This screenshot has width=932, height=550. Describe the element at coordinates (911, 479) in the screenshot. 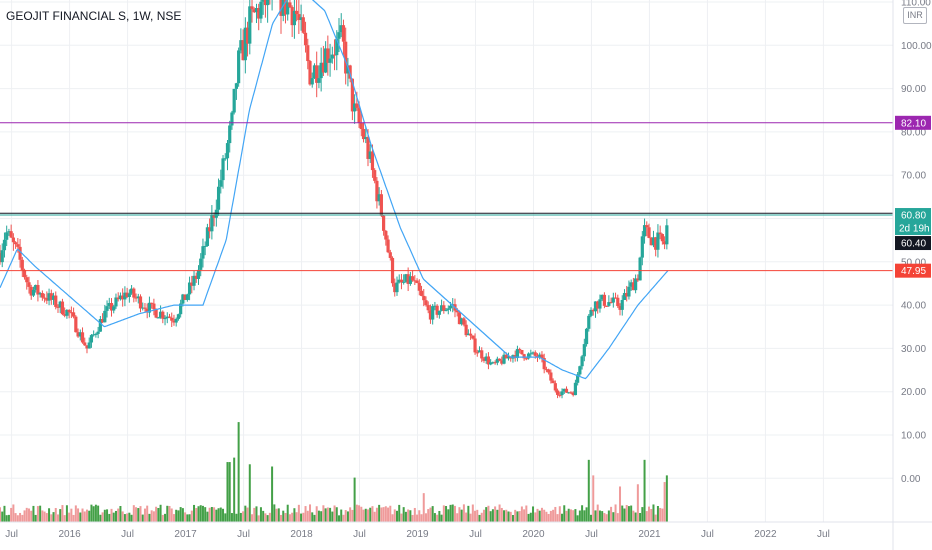

I see `price-tick-label: 0.00` at that location.